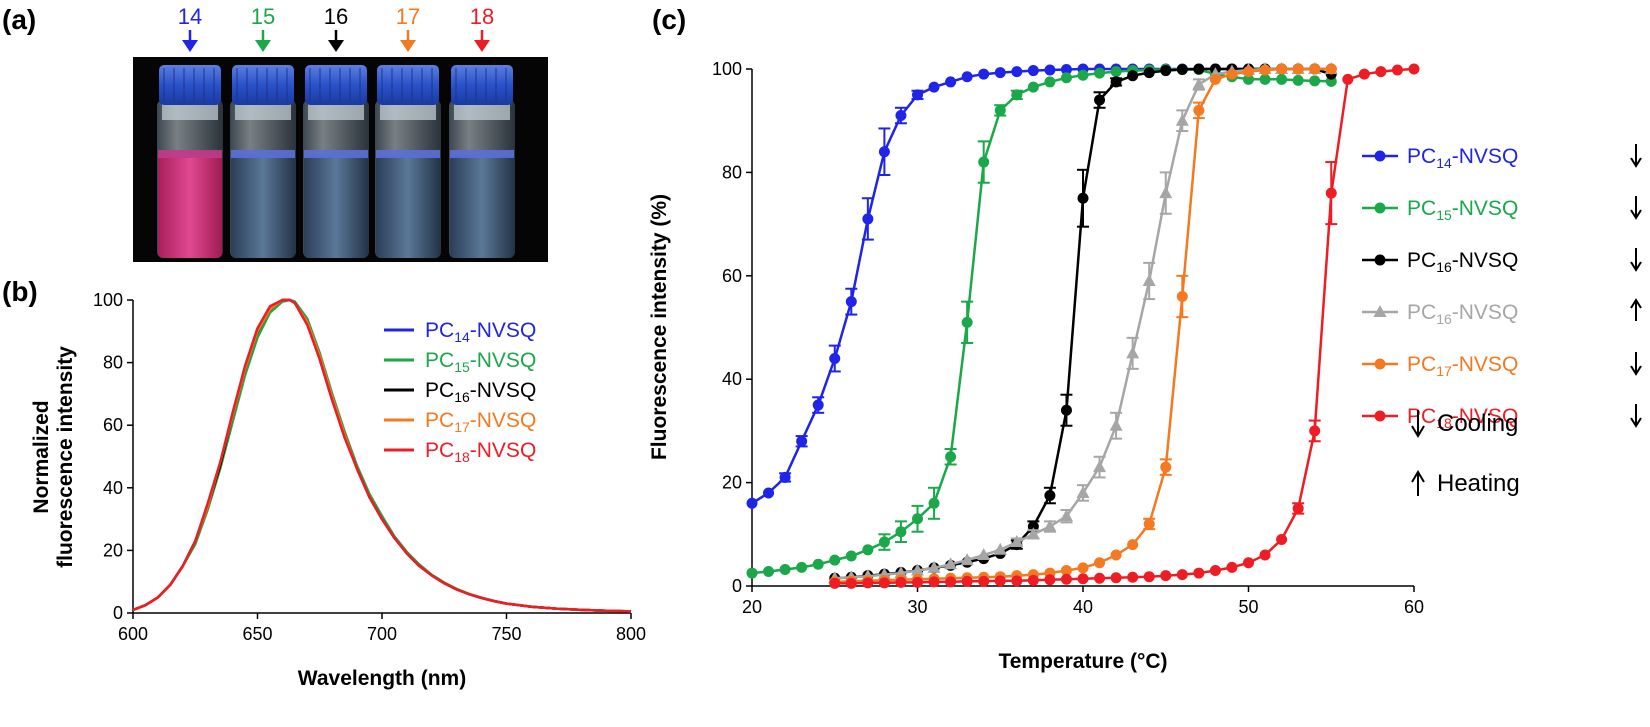 Image resolution: width=1650 pixels, height=727 pixels. I want to click on panel-b-label: (b), so click(20, 291).